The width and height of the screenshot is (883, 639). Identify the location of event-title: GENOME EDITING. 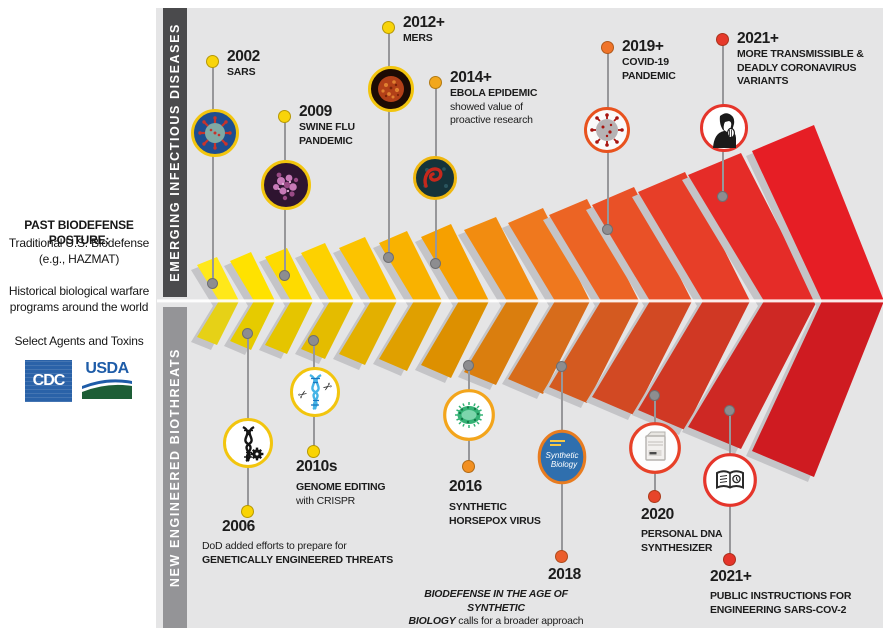
(341, 487).